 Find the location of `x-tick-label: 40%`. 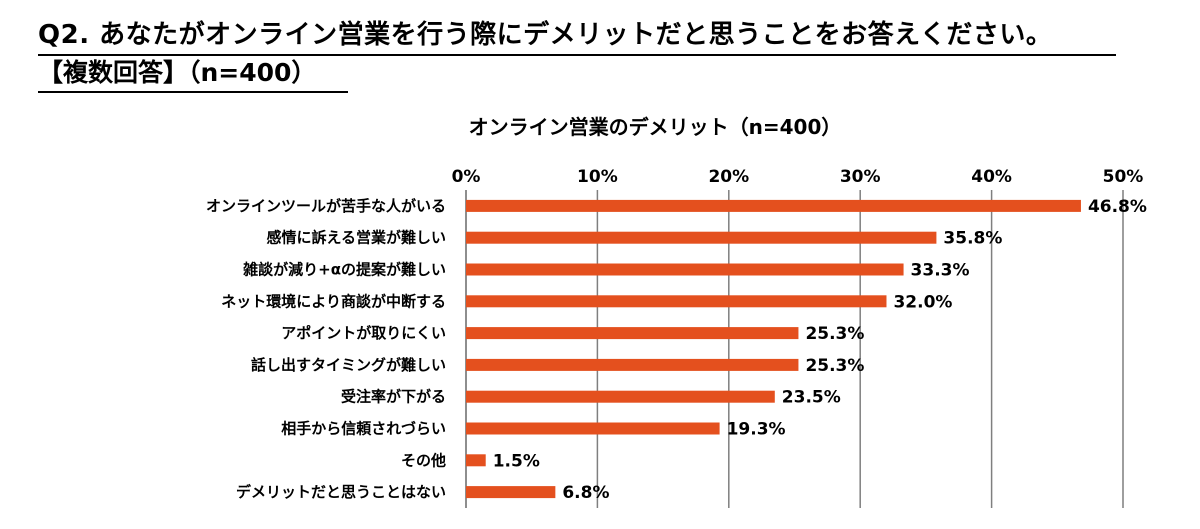

x-tick-label: 40% is located at coordinates (991, 177).